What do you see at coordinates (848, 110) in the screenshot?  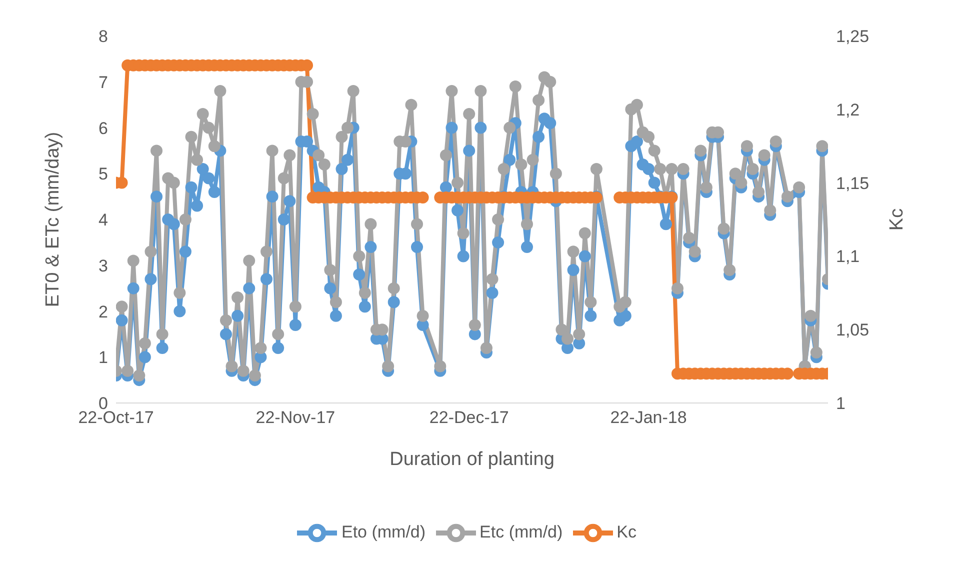 I see `y2-tick-label: 1,2` at bounding box center [848, 110].